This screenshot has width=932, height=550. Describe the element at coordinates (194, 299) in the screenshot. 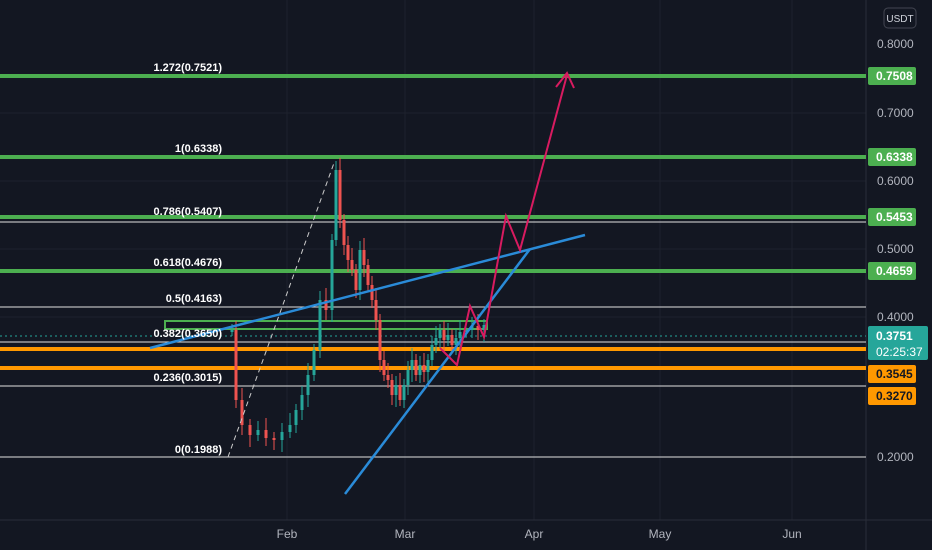

I see `fib-label-05: 0.5(0.4163)` at that location.